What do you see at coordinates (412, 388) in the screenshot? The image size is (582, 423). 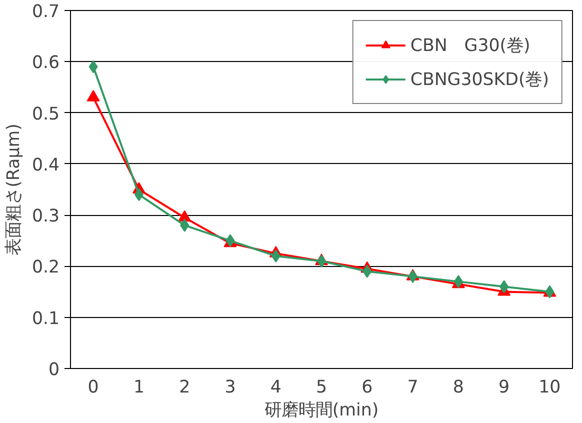 I see `x-tick-label: 7` at bounding box center [412, 388].